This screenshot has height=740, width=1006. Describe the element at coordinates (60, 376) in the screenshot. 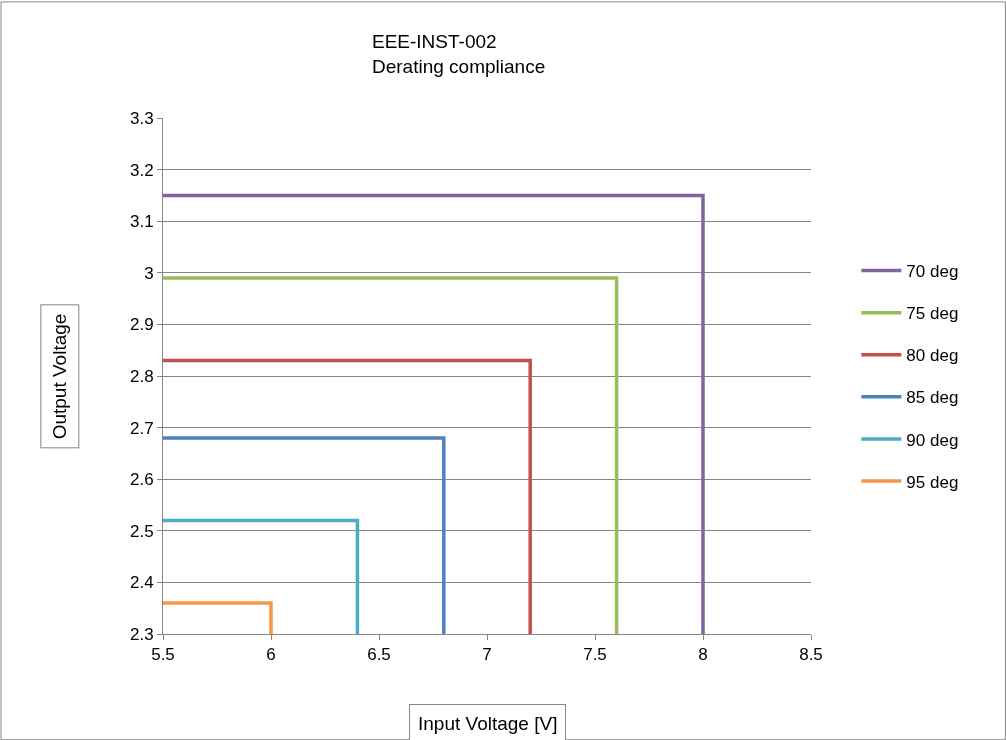

I see `y-axis-title: Output Voltage` at that location.